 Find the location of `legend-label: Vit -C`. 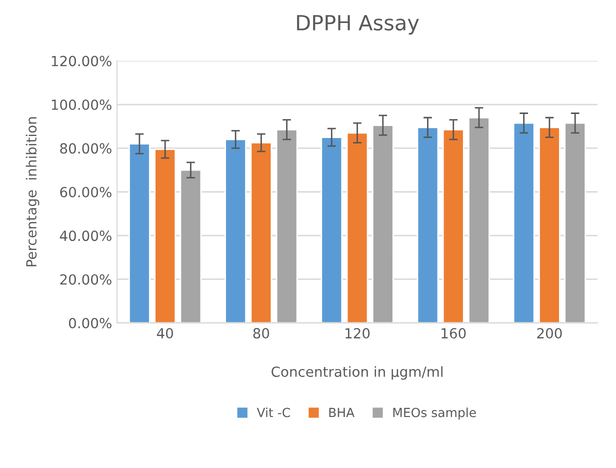

legend-label: Vit -C is located at coordinates (273, 413).